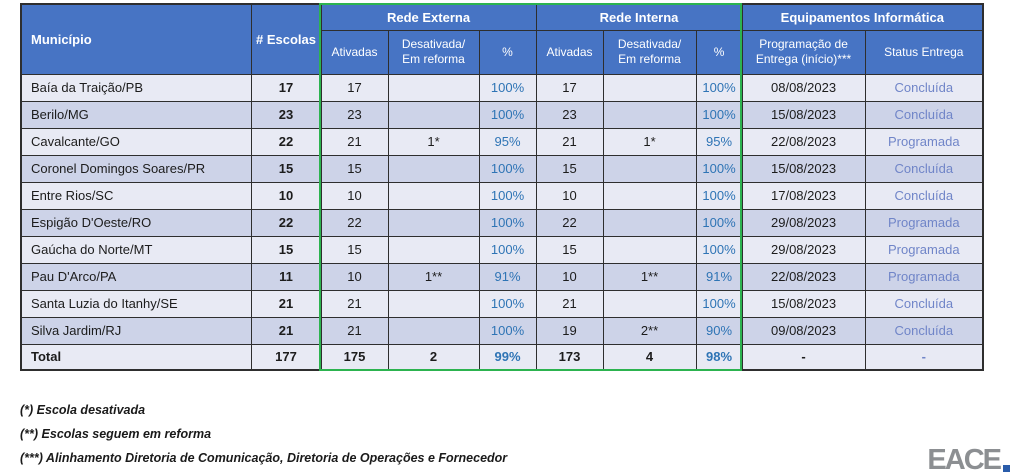 This screenshot has width=1013, height=476. I want to click on ri-ativadas-cell: 23, so click(569, 114).